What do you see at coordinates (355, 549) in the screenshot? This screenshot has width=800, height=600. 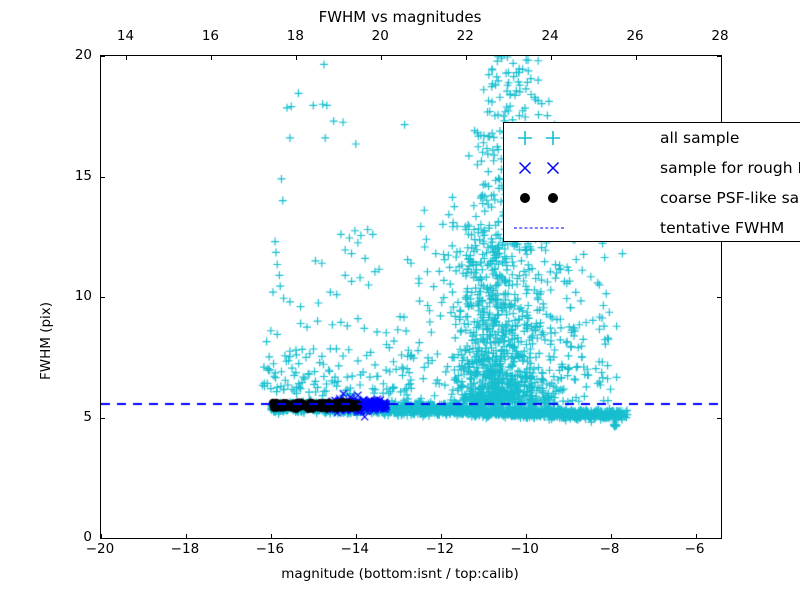 I see `x-tick-label: −14` at bounding box center [355, 549].